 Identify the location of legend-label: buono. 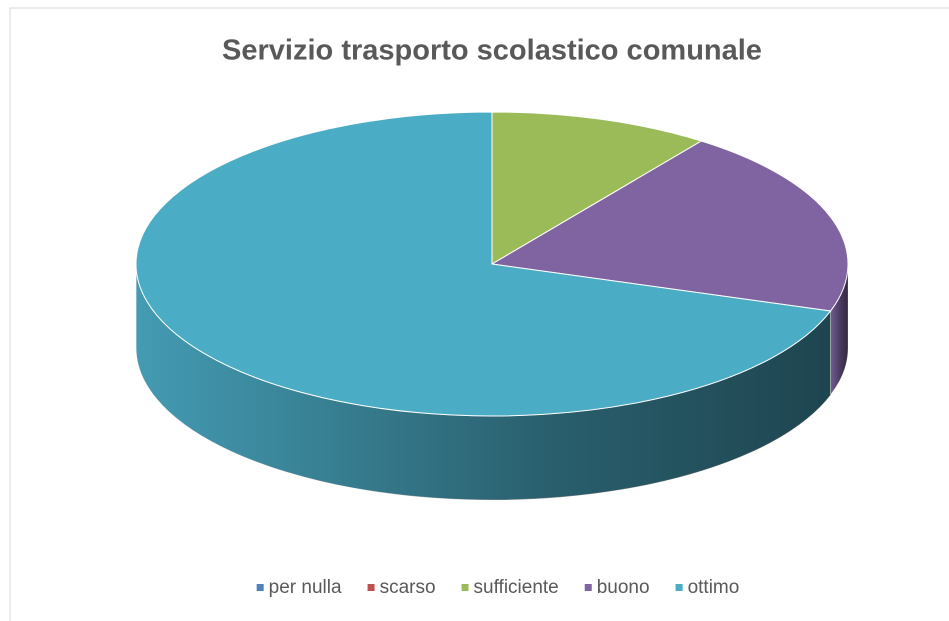
(623, 587).